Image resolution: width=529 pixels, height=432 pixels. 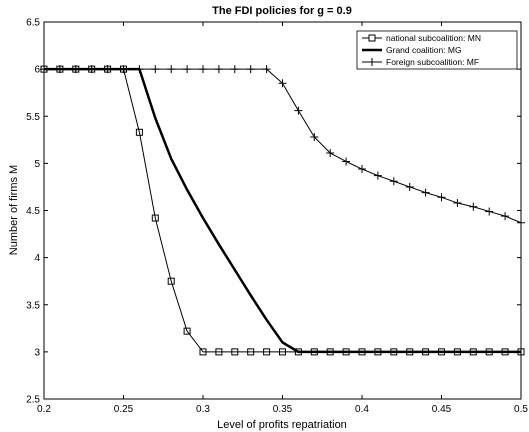 I want to click on x-tick-label: 0.3, so click(x=203, y=409).